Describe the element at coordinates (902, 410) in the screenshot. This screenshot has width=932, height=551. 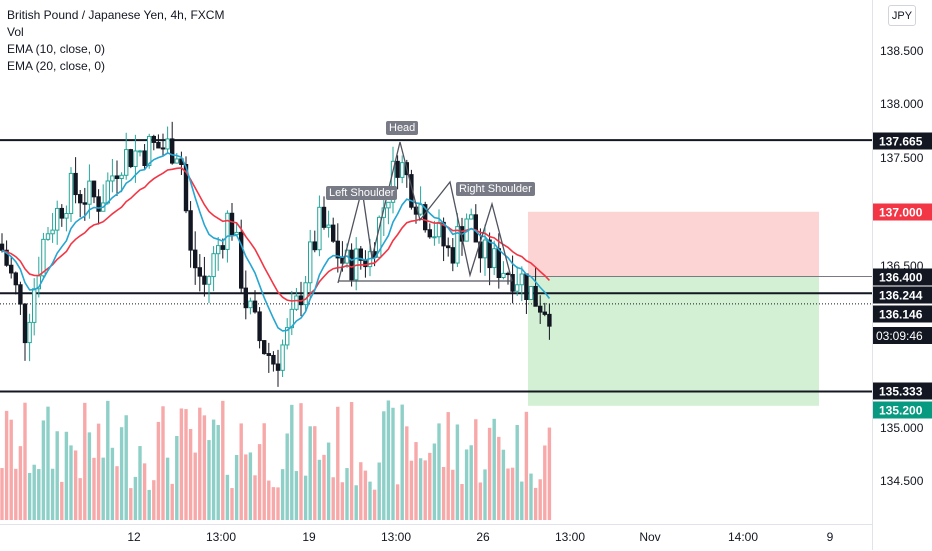
I see `take-profit-price-label: 135.200` at that location.